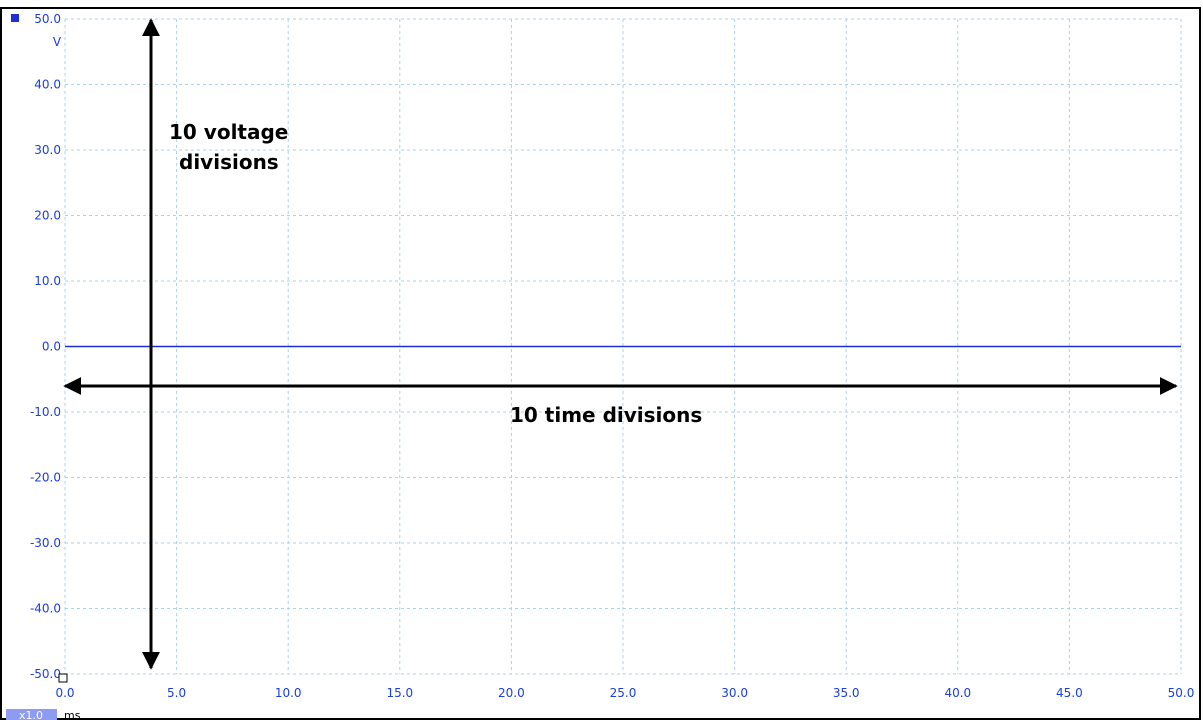 The height and width of the screenshot is (720, 1203). What do you see at coordinates (606, 415) in the screenshot?
I see `time-divisions-label: 10 time divisions` at bounding box center [606, 415].